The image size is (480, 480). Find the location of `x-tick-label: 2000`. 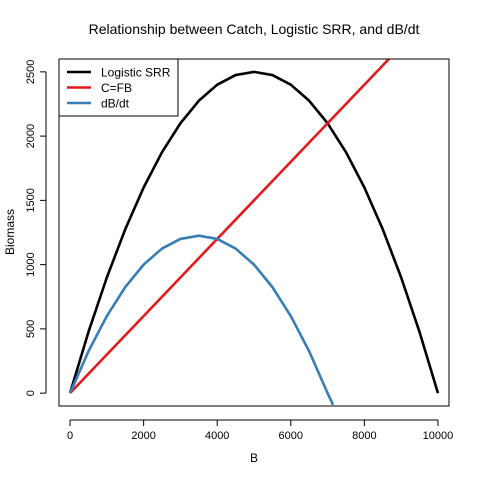

x-tick-label: 2000 is located at coordinates (143, 436).